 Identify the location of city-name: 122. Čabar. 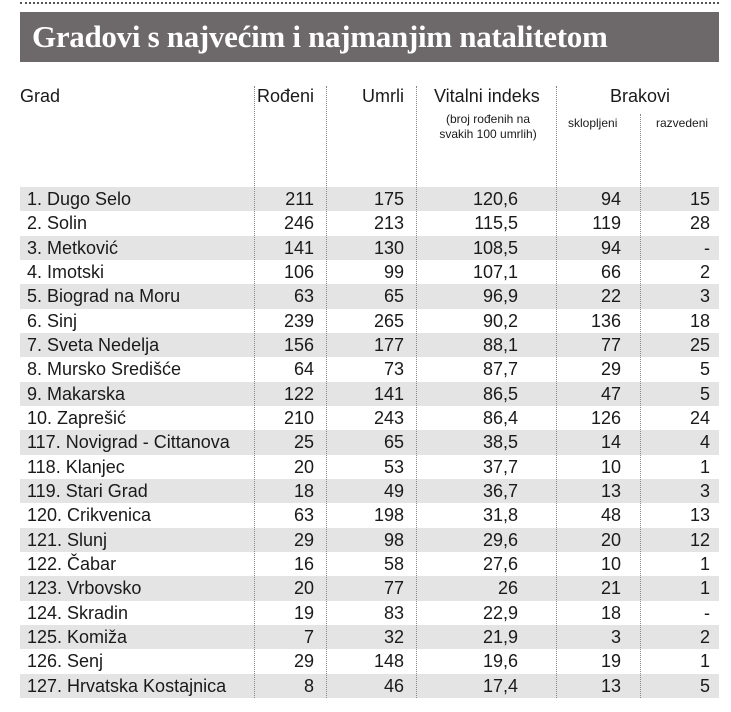
(72, 563).